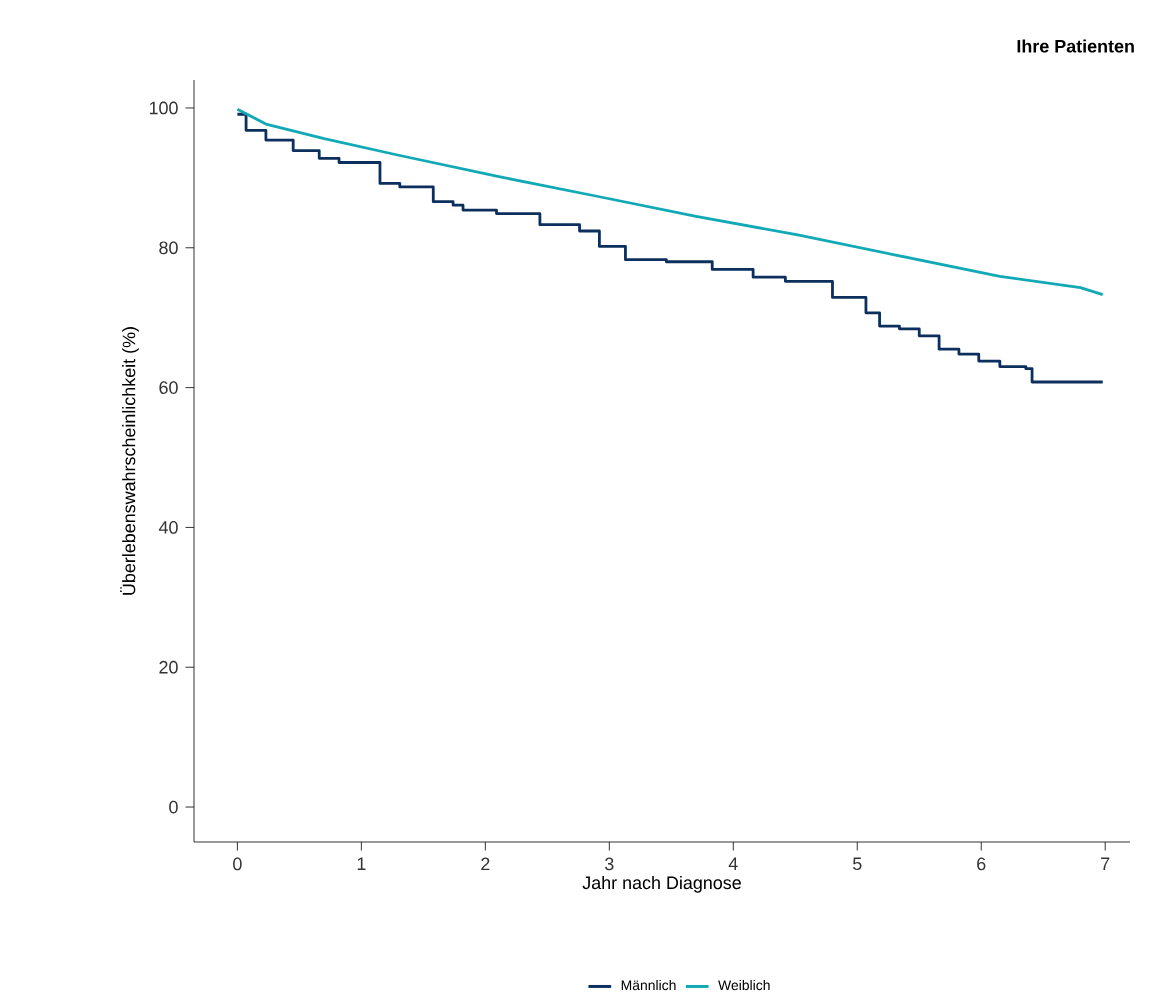 The width and height of the screenshot is (1150, 1000). What do you see at coordinates (129, 460) in the screenshot?
I see `y-axis-title: Überlebenswahrscheinlichkeit (%)` at bounding box center [129, 460].